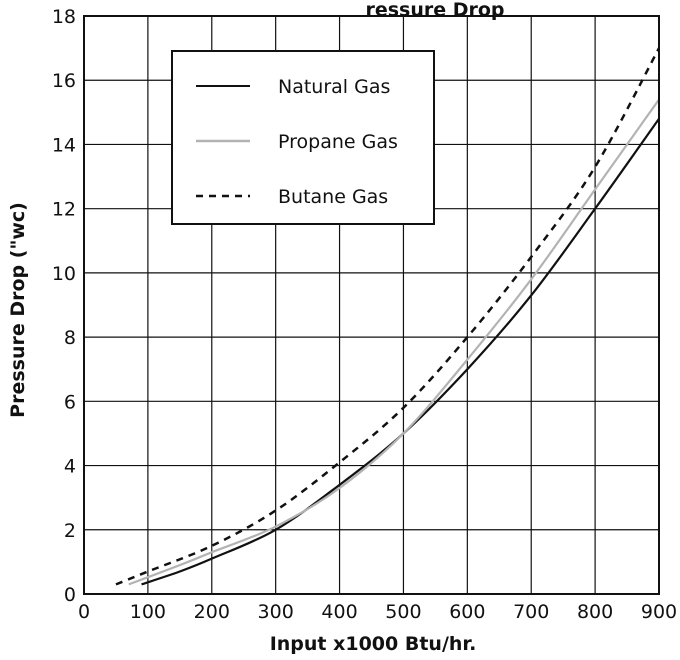  What do you see at coordinates (339, 612) in the screenshot?
I see `x-tick-label: 400` at bounding box center [339, 612].